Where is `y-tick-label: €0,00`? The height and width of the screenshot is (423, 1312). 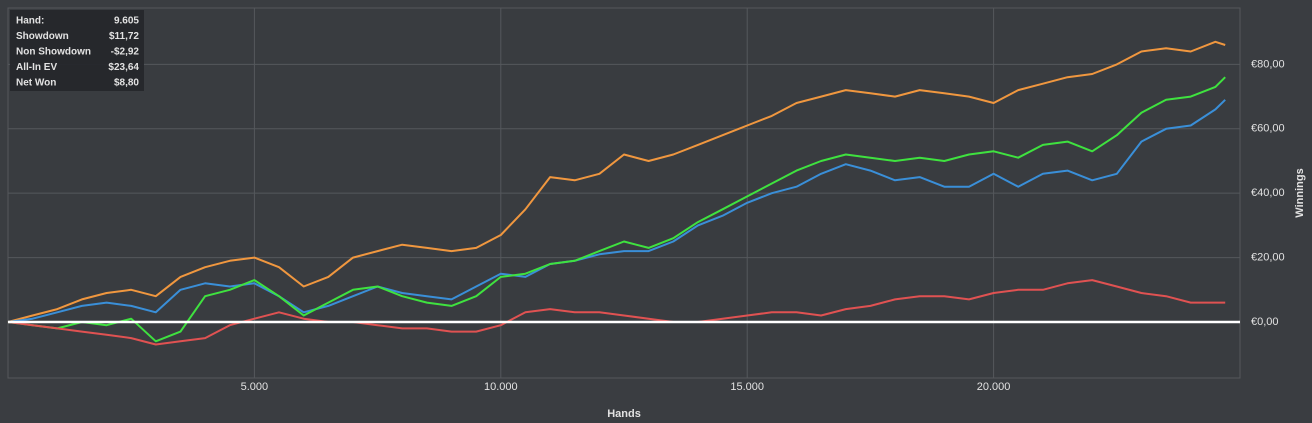
y-tick-label: €0,00 is located at coordinates (1265, 322).